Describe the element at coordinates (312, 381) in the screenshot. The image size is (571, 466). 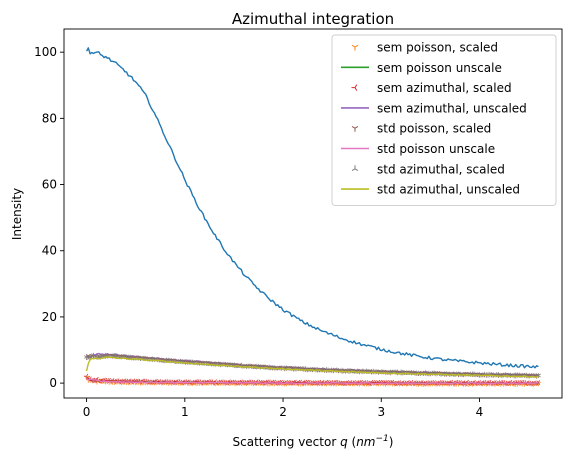
I see `series-line-std-poisson-unscale` at that location.